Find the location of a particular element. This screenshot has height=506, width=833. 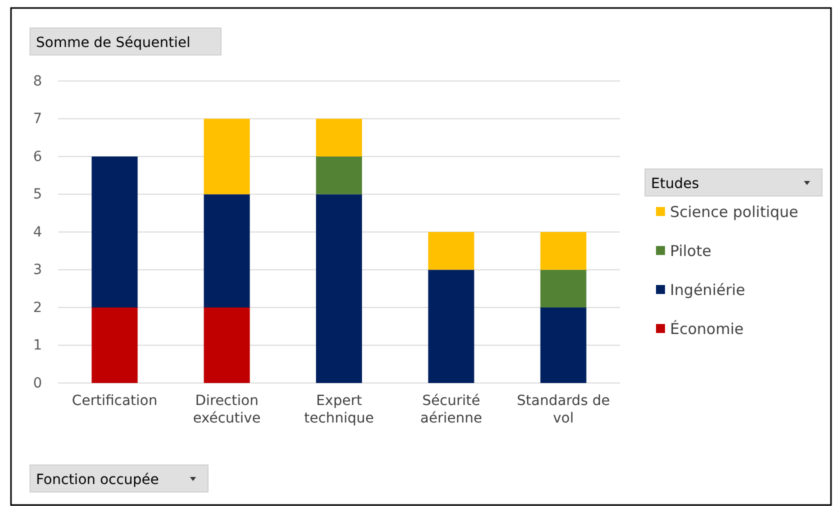

legend-label: Ingéniérie is located at coordinates (708, 290).